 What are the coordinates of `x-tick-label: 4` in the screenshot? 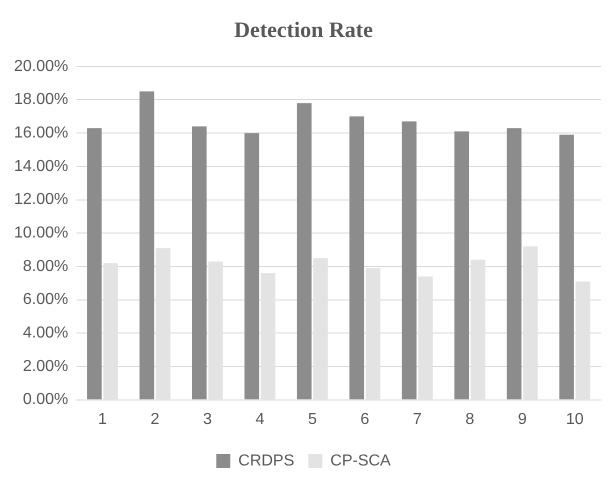 It's located at (259, 419).